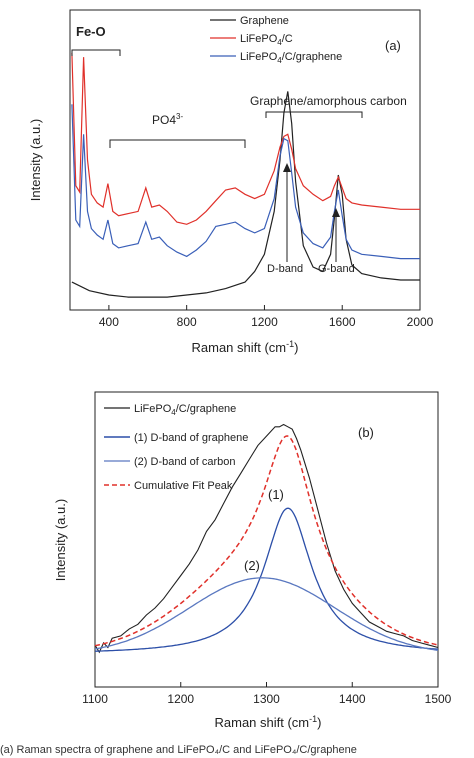 Image resolution: width=474 pixels, height=758 pixels. What do you see at coordinates (96, 52) in the screenshot?
I see `bracket-fe-o` at bounding box center [96, 52].